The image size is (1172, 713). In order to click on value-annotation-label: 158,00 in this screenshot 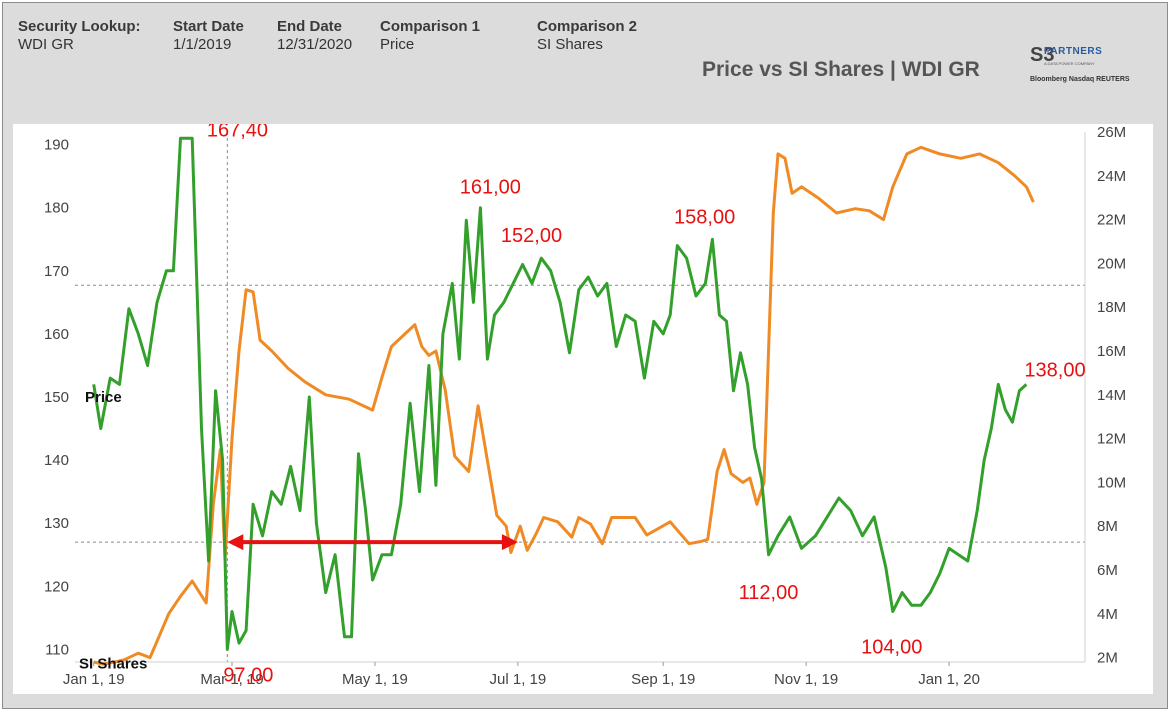, I will do `click(704, 217)`.